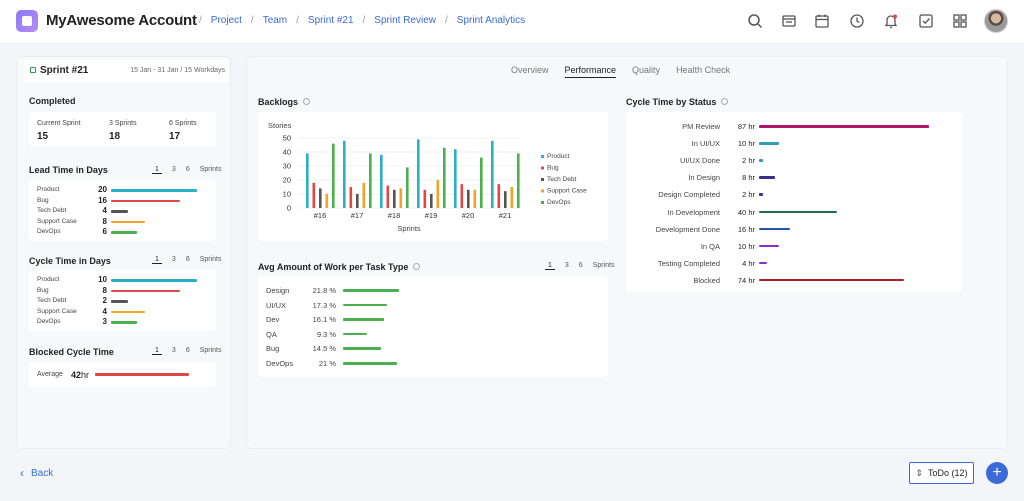 The height and width of the screenshot is (501, 1024). I want to click on blocked-value: 42hr, so click(80, 375).